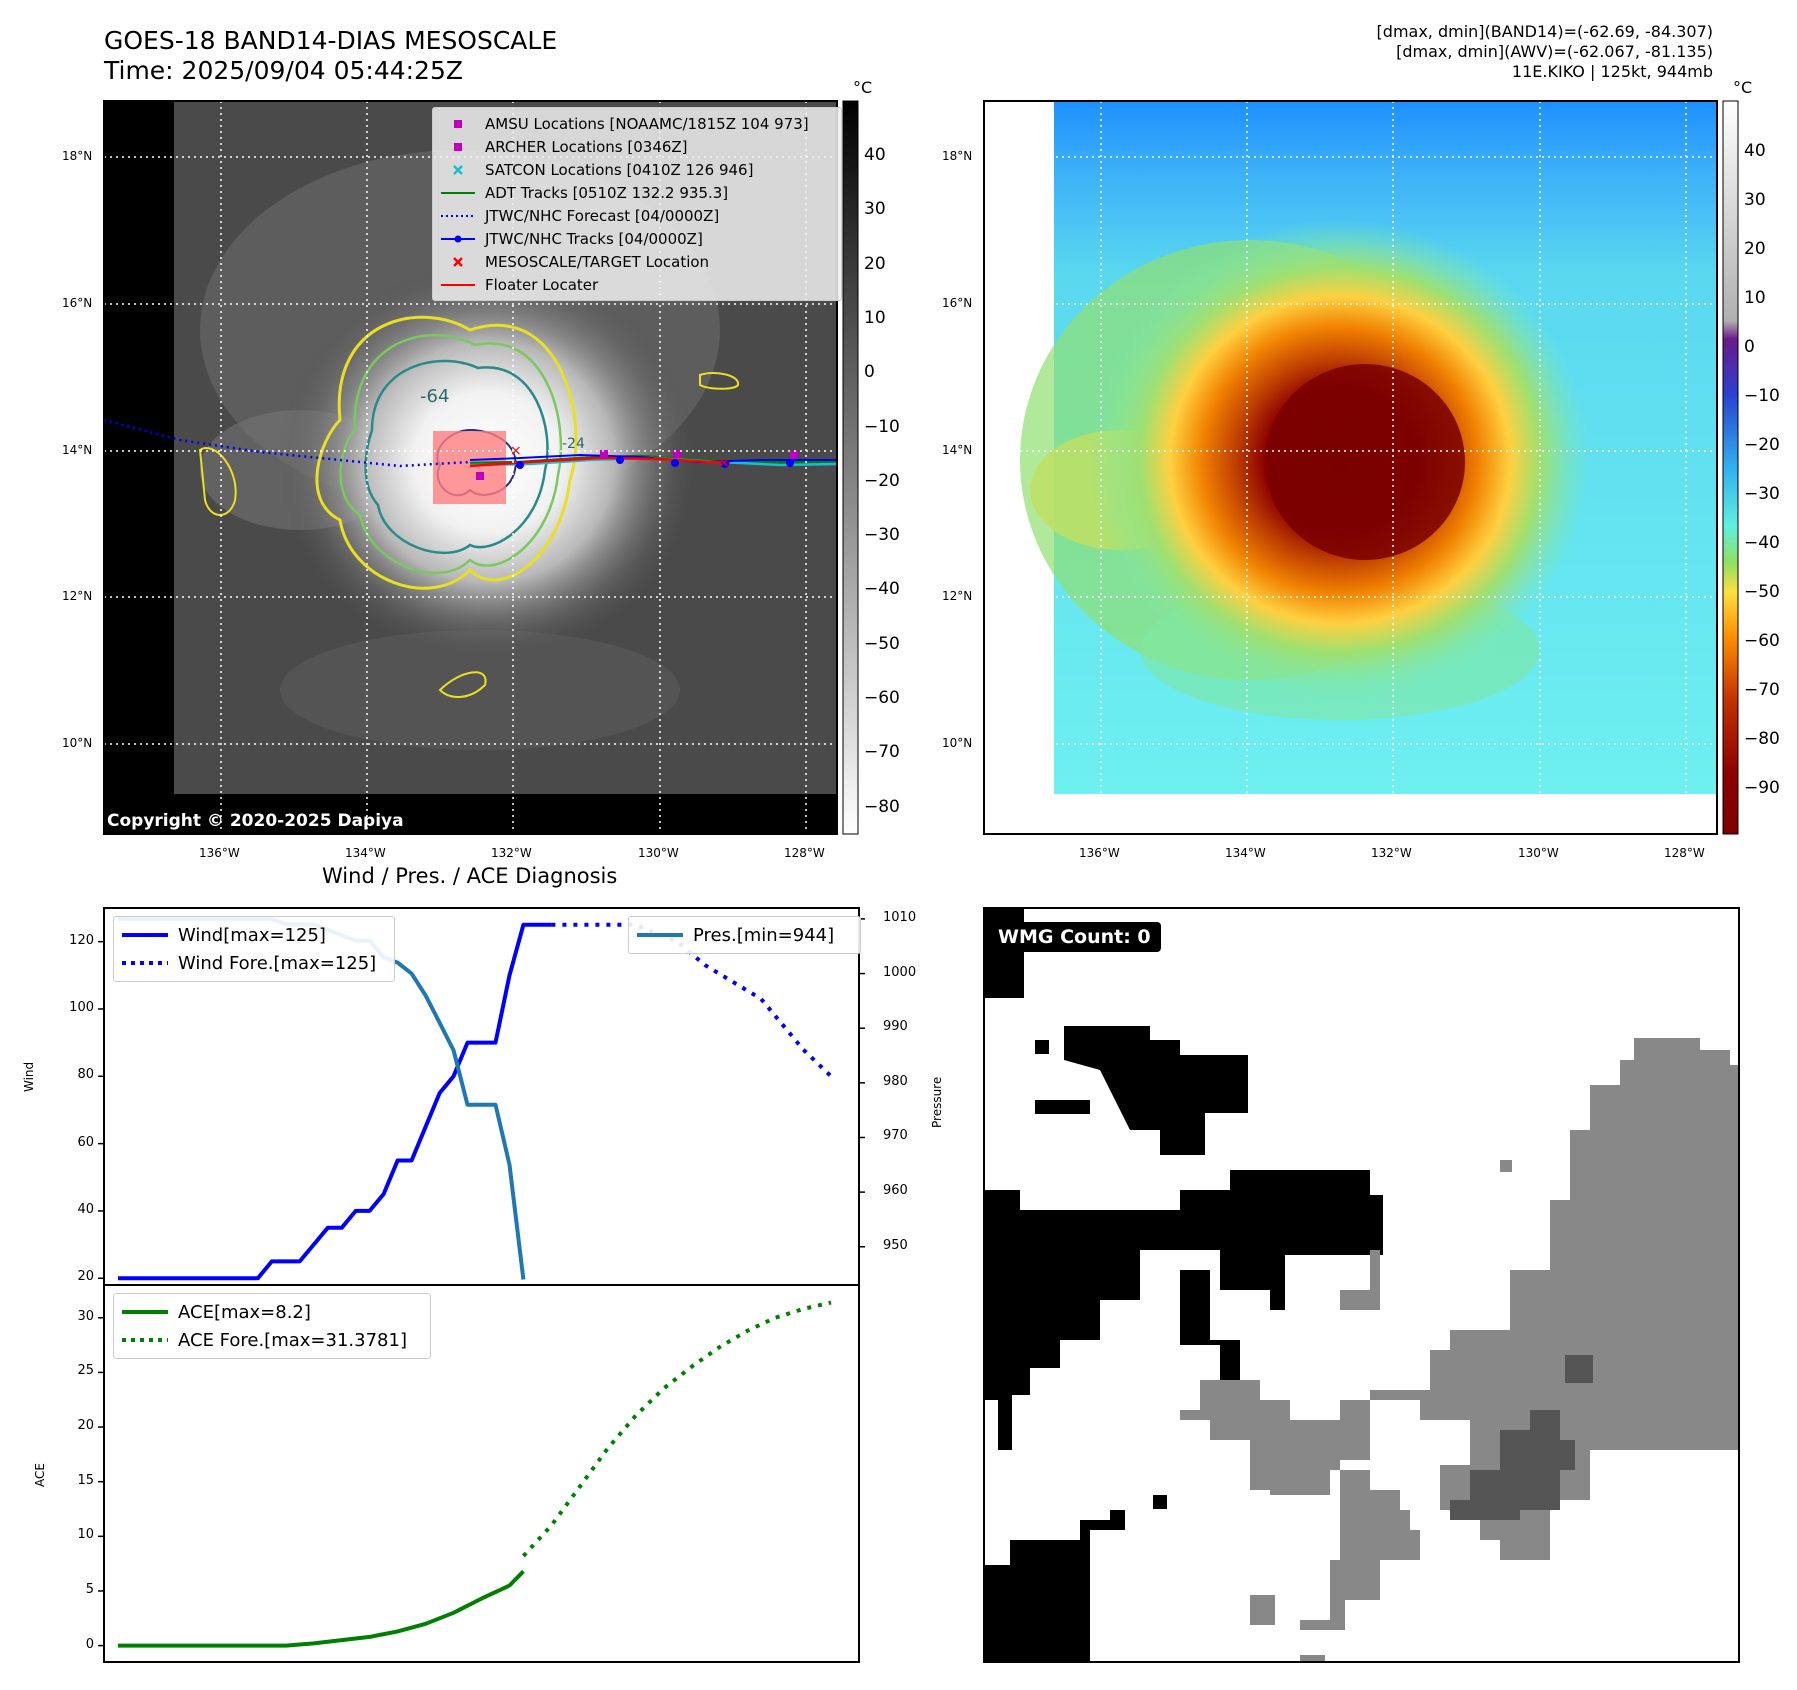  What do you see at coordinates (869, 372) in the screenshot?
I see `gray-colorbar-tick: 0` at bounding box center [869, 372].